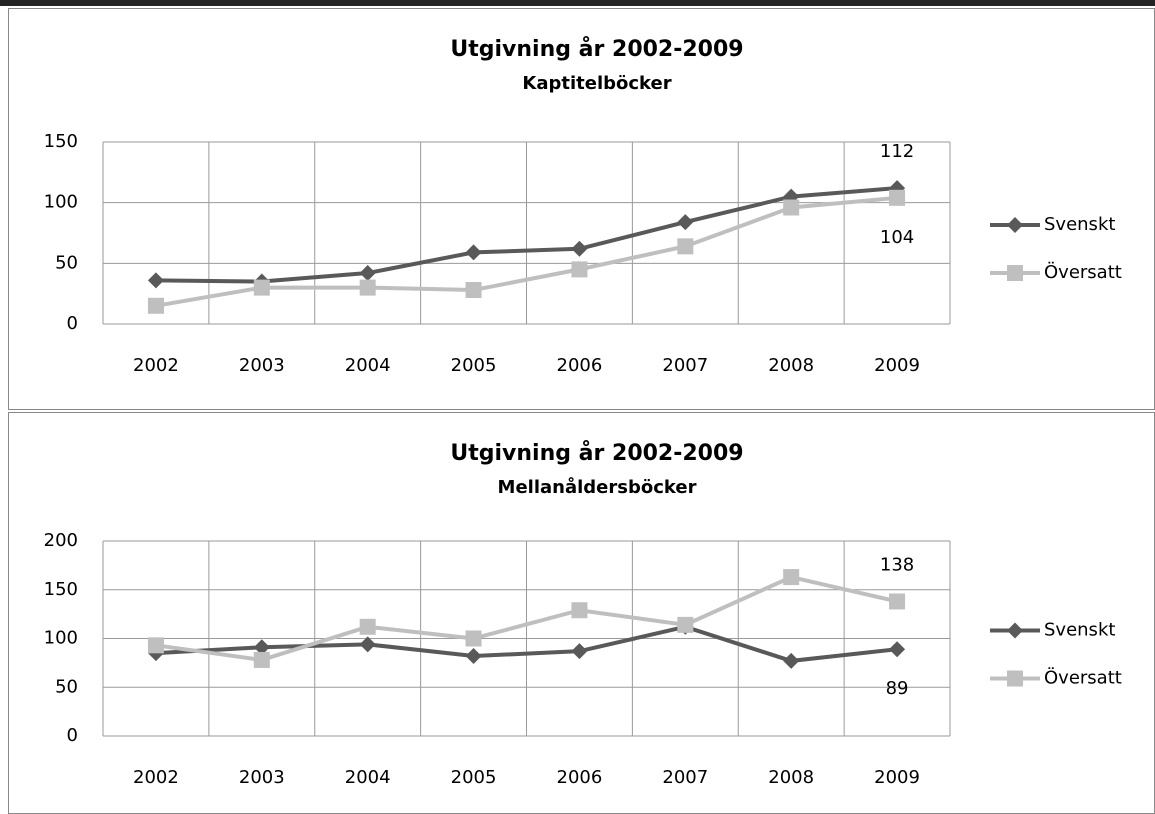  What do you see at coordinates (597, 487) in the screenshot?
I see `chart-subtitle: Mellanåldersböcker` at bounding box center [597, 487].